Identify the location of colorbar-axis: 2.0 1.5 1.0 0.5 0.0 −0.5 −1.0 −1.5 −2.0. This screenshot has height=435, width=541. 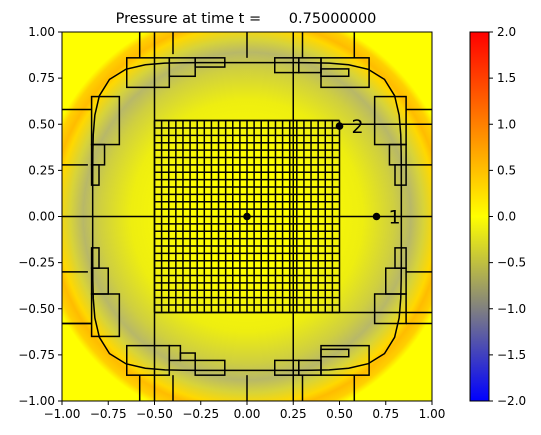
(507, 216).